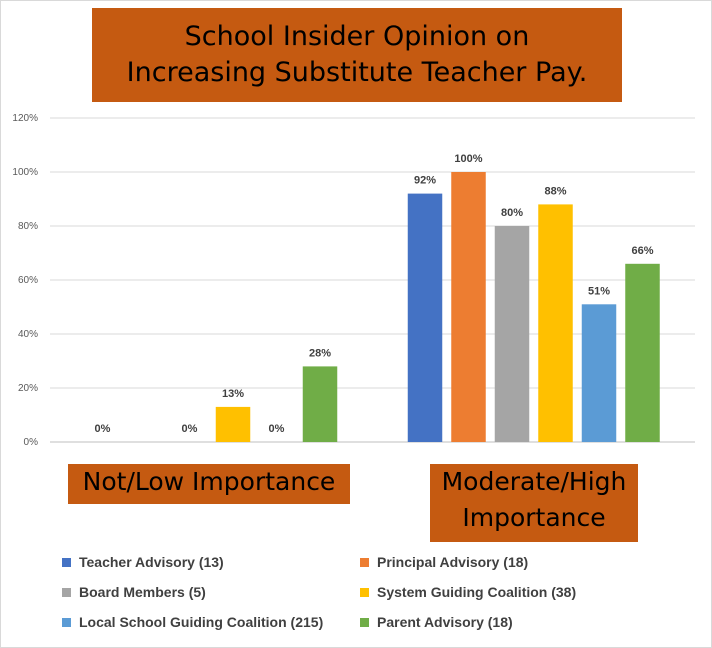  What do you see at coordinates (642, 251) in the screenshot?
I see `data-label: 66%` at bounding box center [642, 251].